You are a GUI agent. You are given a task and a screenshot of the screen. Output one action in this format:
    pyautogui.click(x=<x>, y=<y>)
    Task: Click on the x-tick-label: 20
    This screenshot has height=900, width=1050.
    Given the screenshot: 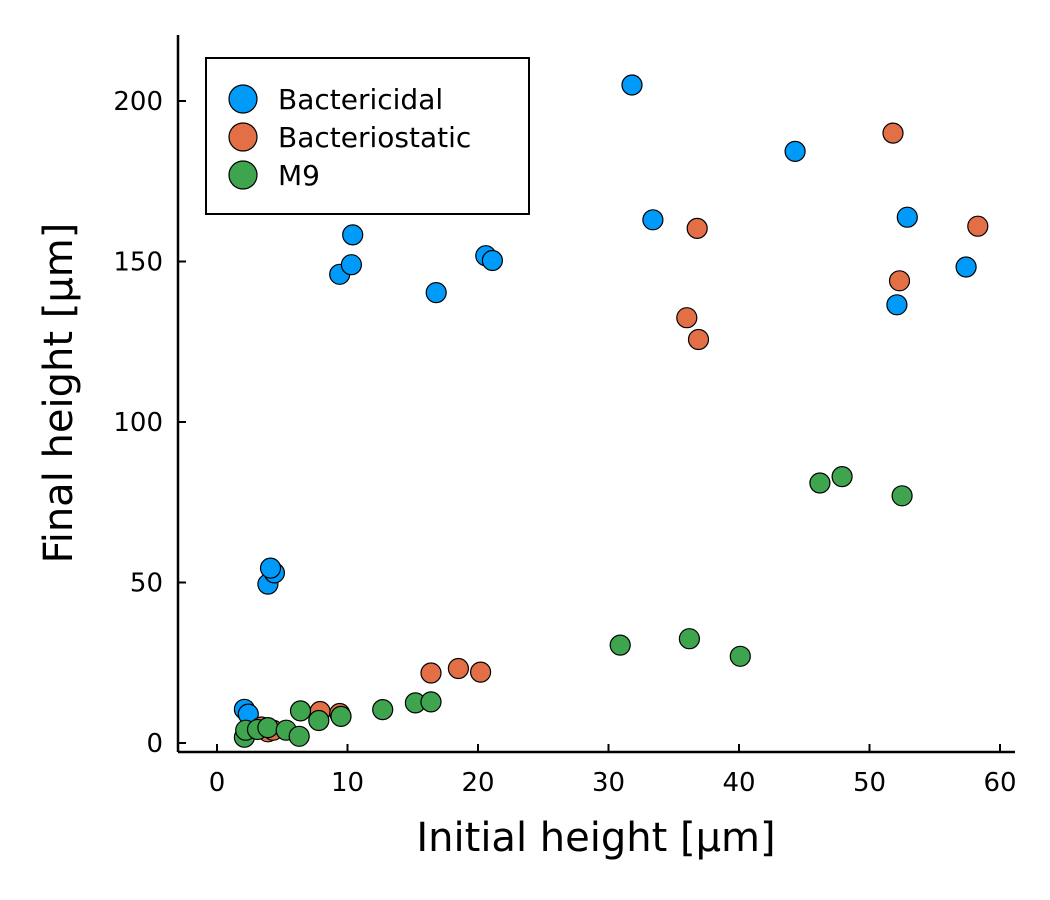 What is the action you would take?
    pyautogui.click(x=477, y=783)
    